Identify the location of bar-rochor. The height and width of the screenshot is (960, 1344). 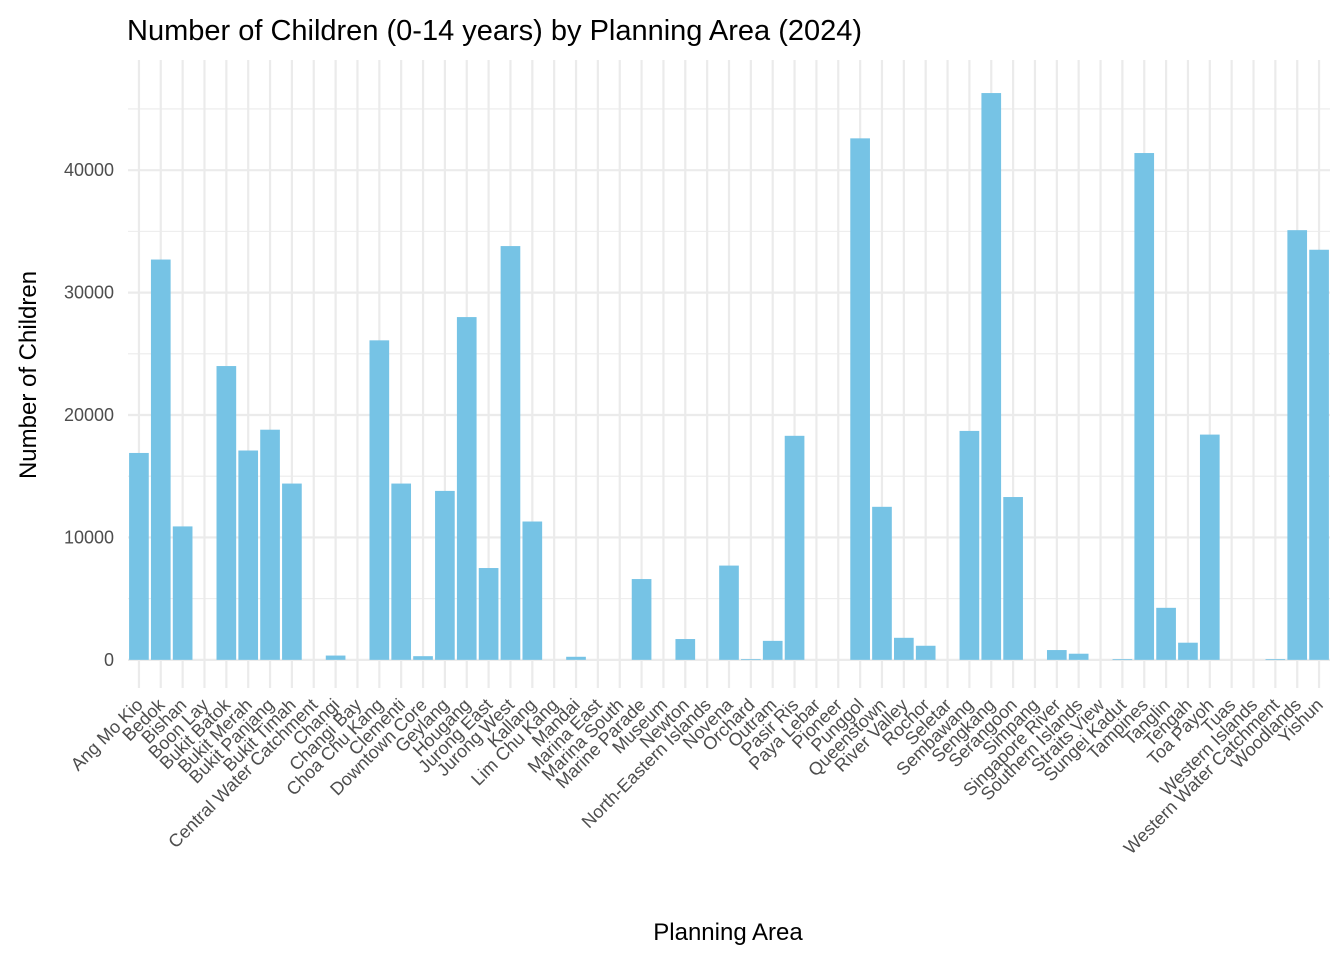
(925, 652).